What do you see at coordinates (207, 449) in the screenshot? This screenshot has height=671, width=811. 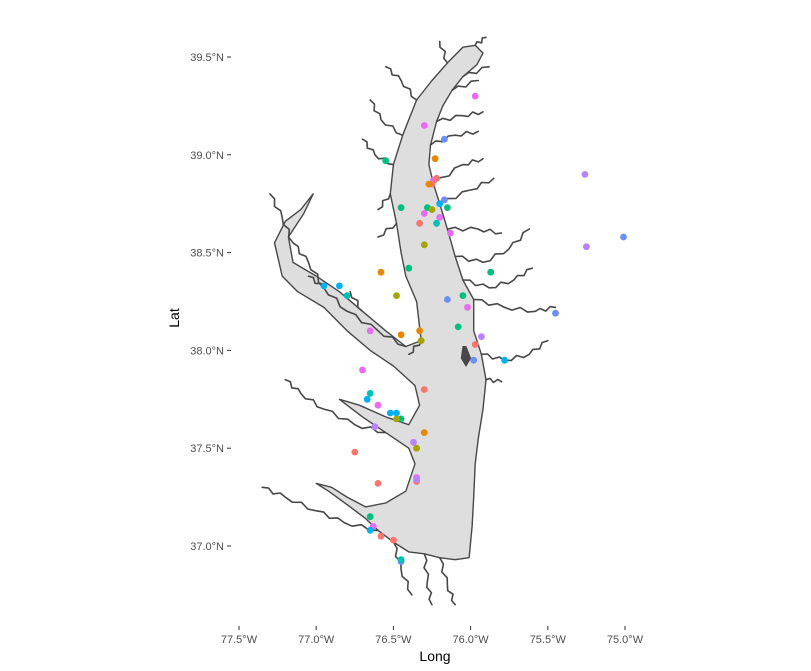 I see `y-tick-label: 37.5°N` at bounding box center [207, 449].